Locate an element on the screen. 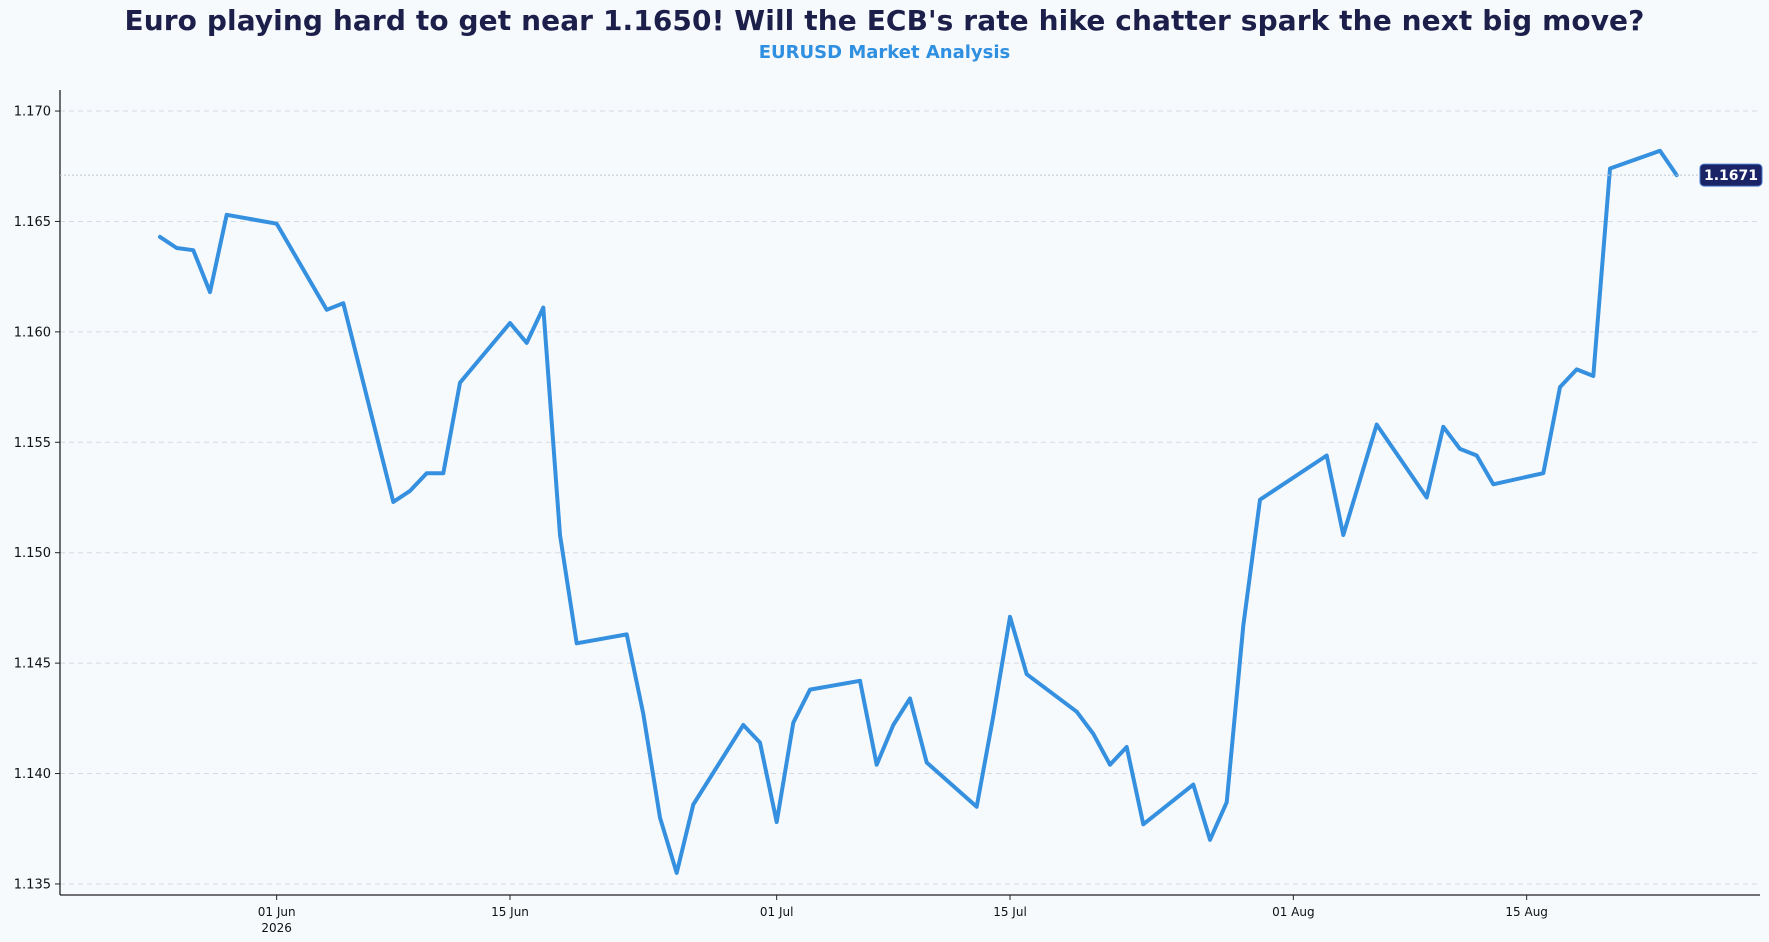 The height and width of the screenshot is (942, 1769). y-tick-label: 1.160 is located at coordinates (32, 332).